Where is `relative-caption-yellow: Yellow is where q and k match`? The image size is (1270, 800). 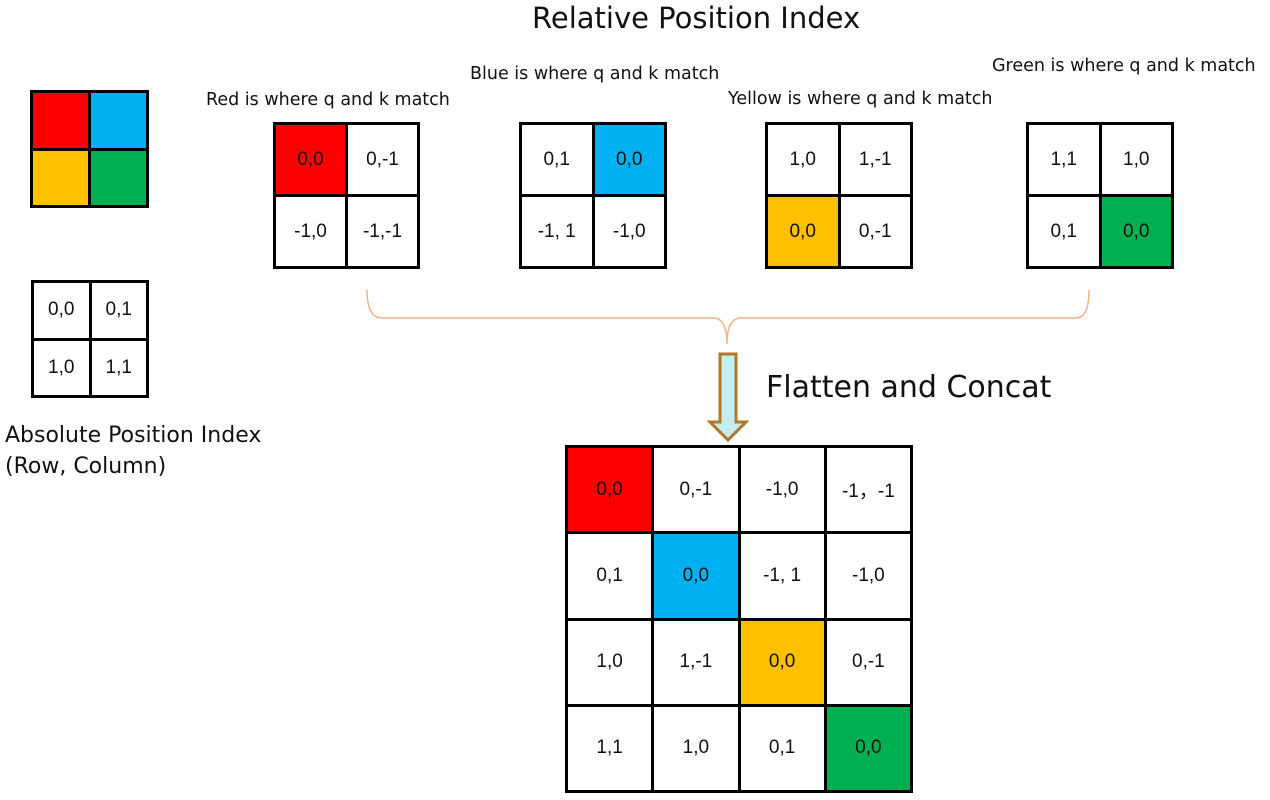
relative-caption-yellow: Yellow is where q and k match is located at coordinates (860, 99).